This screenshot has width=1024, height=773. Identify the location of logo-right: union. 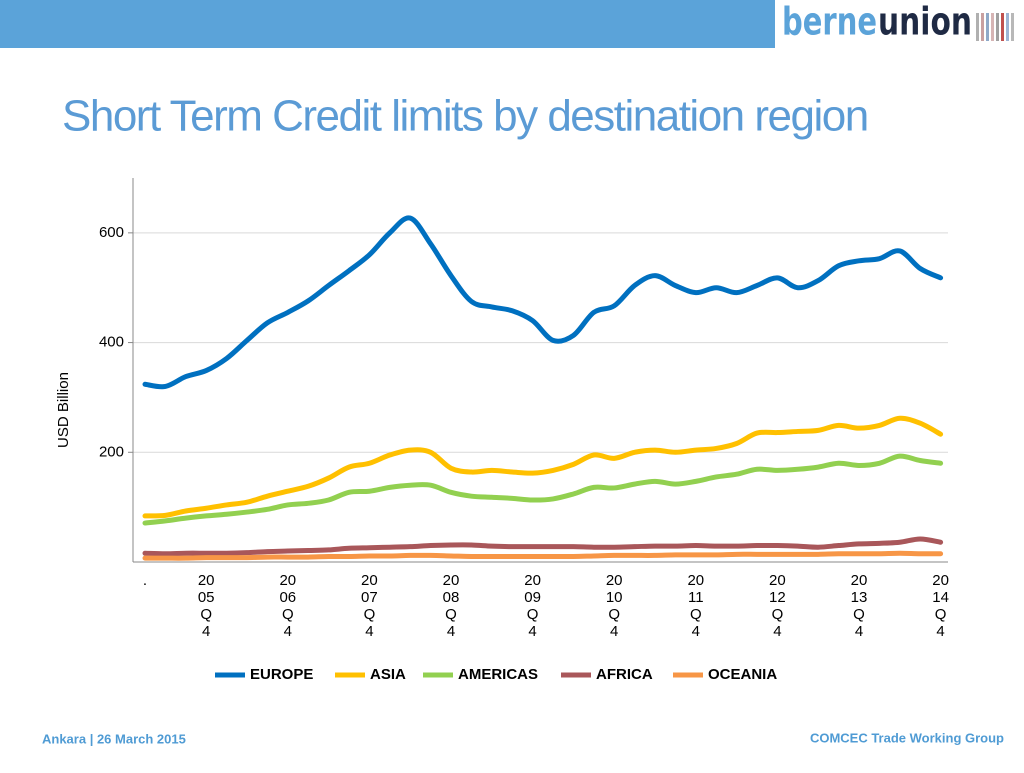
(925, 22).